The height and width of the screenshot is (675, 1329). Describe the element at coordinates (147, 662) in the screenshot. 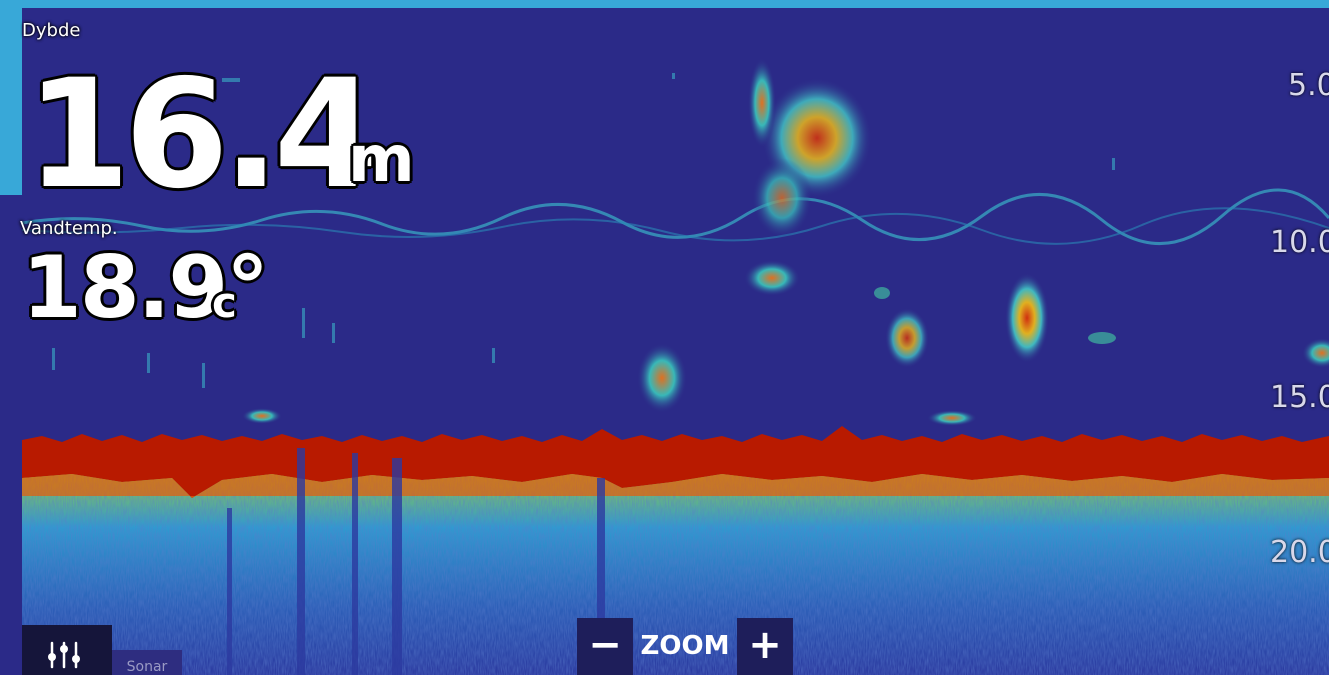

I see `tab-sonar: Sonar` at that location.